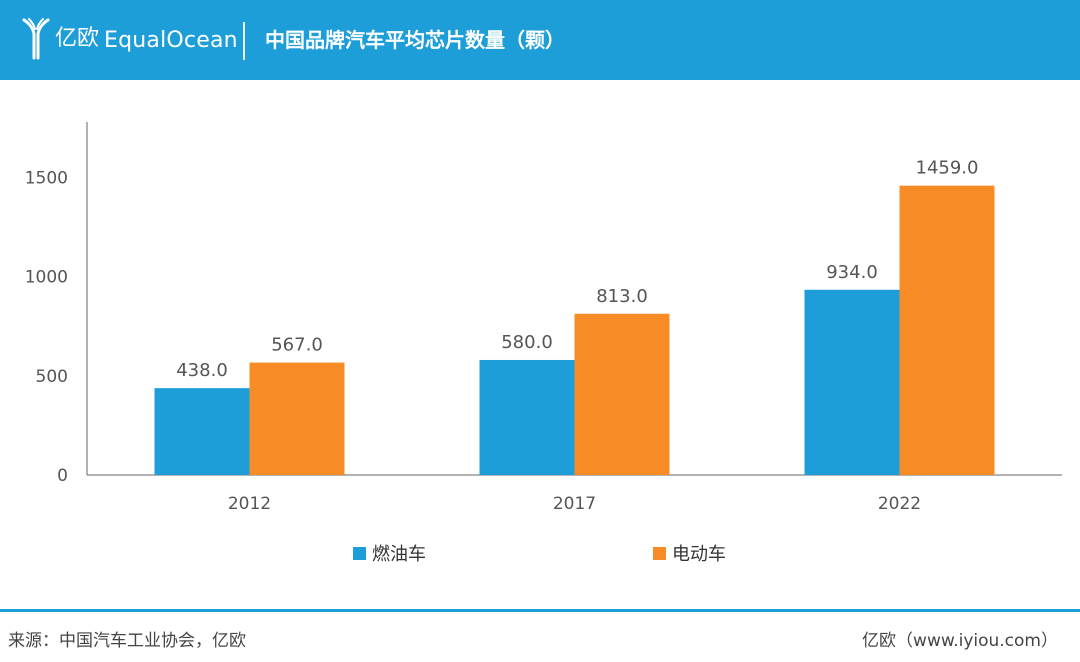  I want to click on legend-item-series-2: 电动车, so click(689, 553).